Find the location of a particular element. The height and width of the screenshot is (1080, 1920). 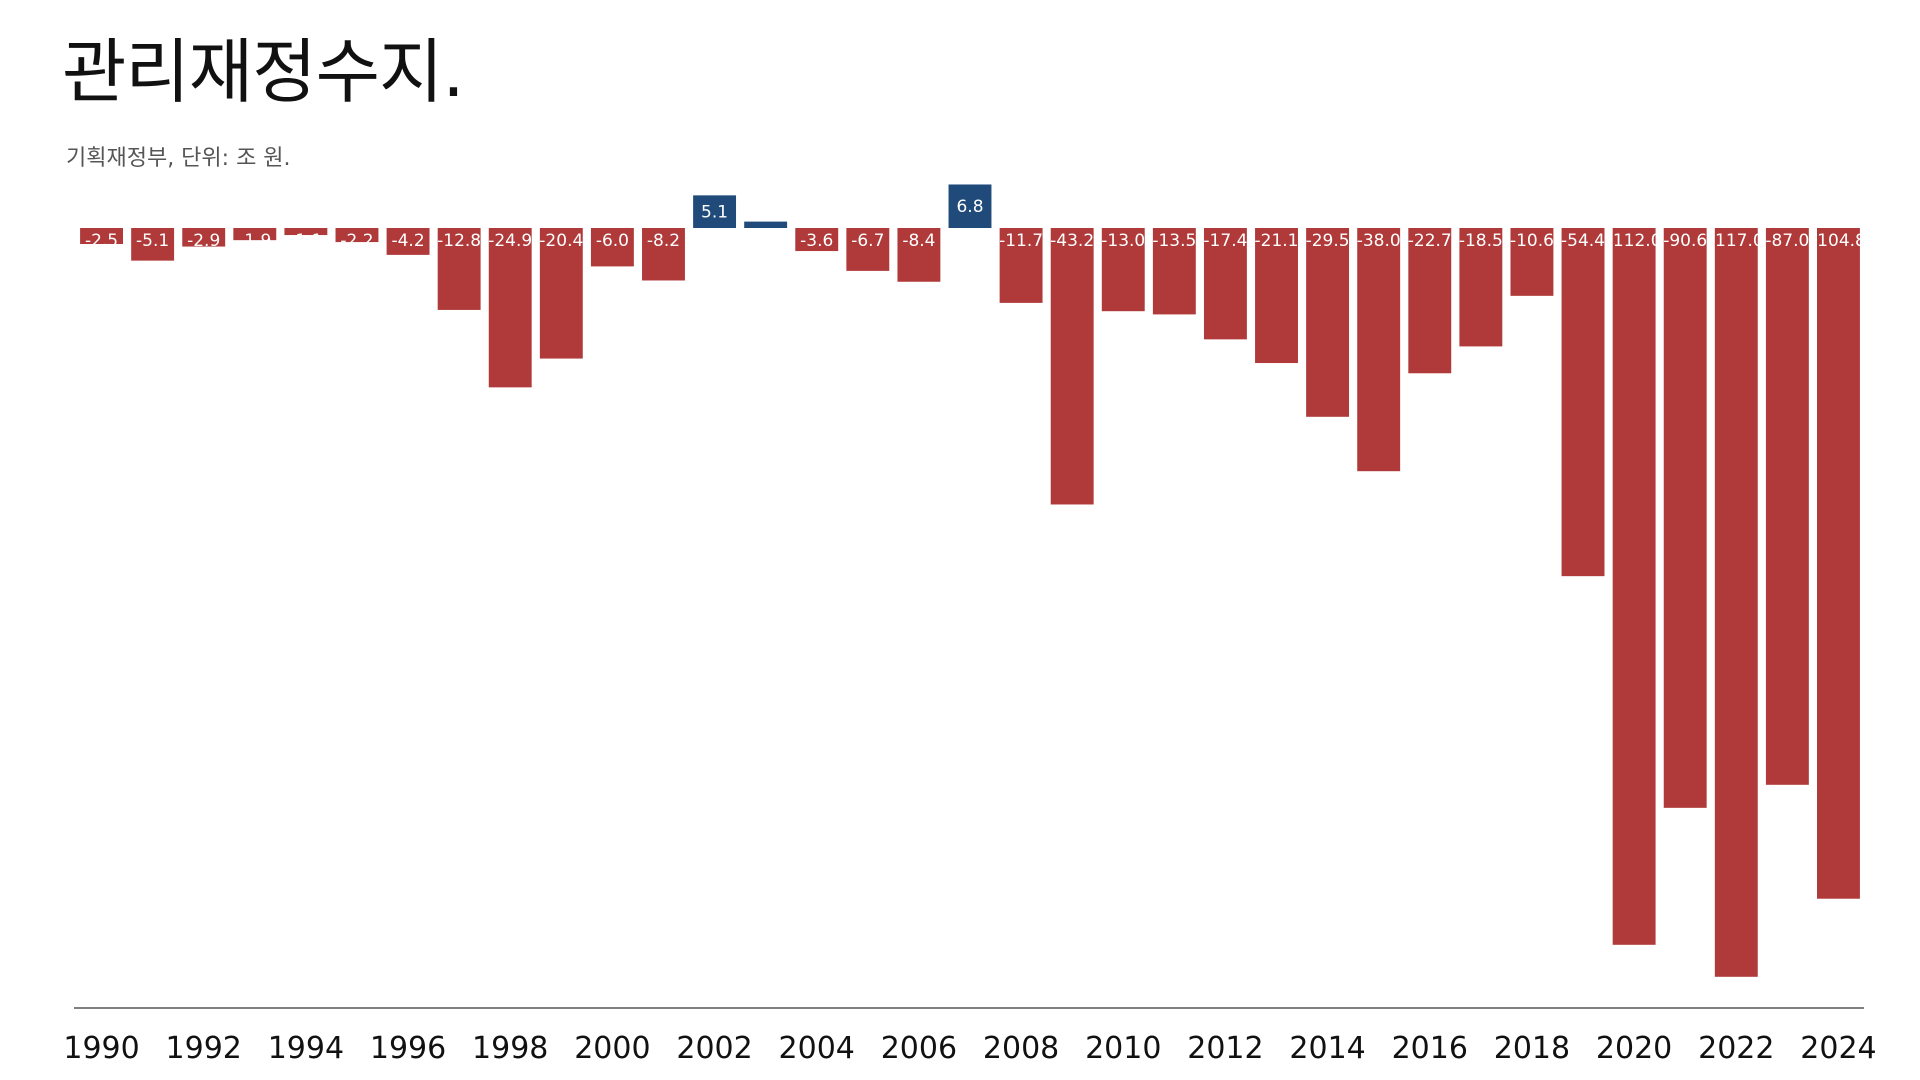

data-label-2015: -38.0 is located at coordinates (1379, 241).